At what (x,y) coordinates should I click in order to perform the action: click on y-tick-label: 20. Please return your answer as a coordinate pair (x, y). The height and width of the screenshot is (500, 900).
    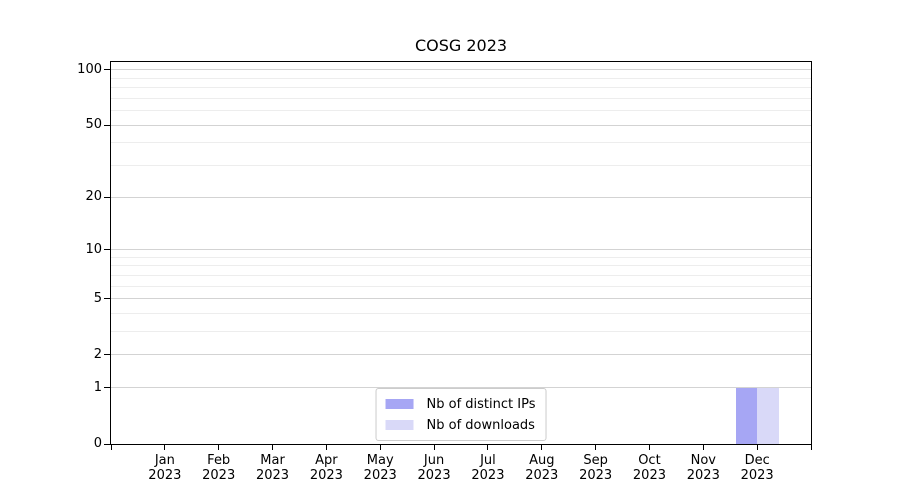
    Looking at the image, I should click on (93, 197).